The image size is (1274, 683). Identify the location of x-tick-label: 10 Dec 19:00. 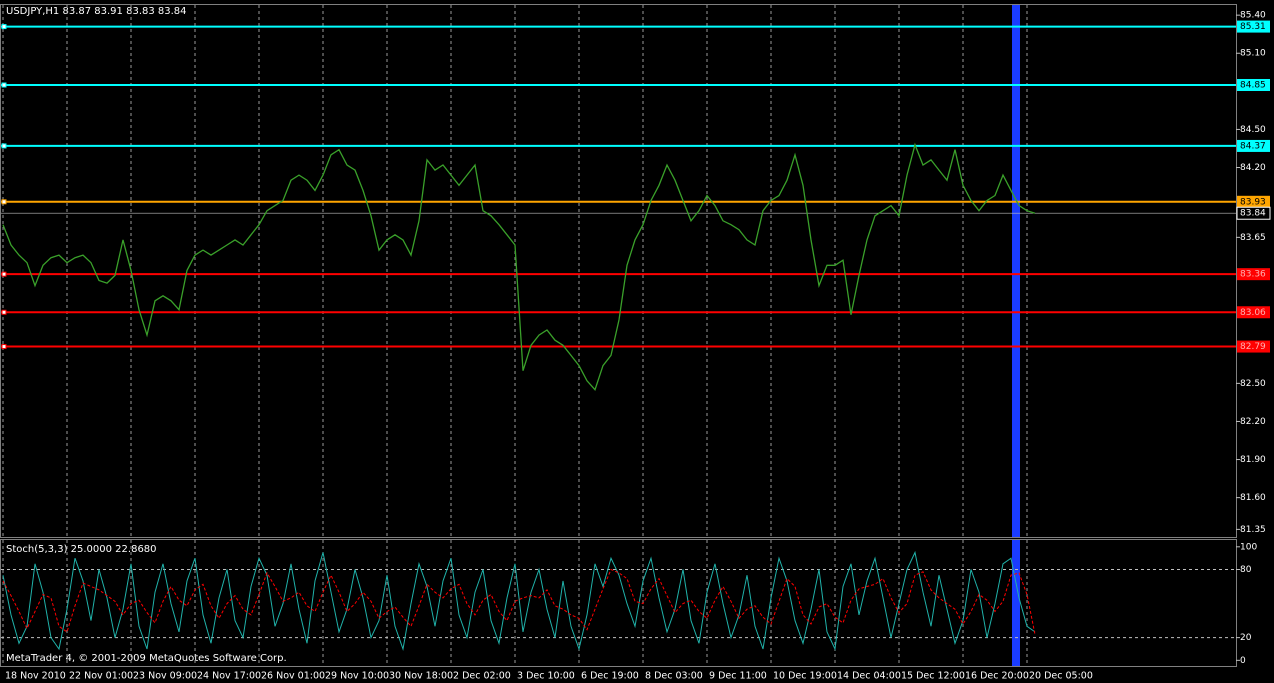
(805, 676).